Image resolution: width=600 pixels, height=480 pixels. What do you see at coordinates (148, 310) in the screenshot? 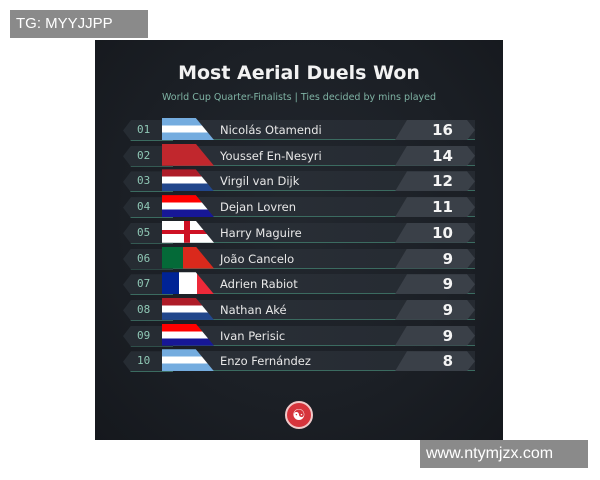
I see `rank-label: 08` at bounding box center [148, 310].